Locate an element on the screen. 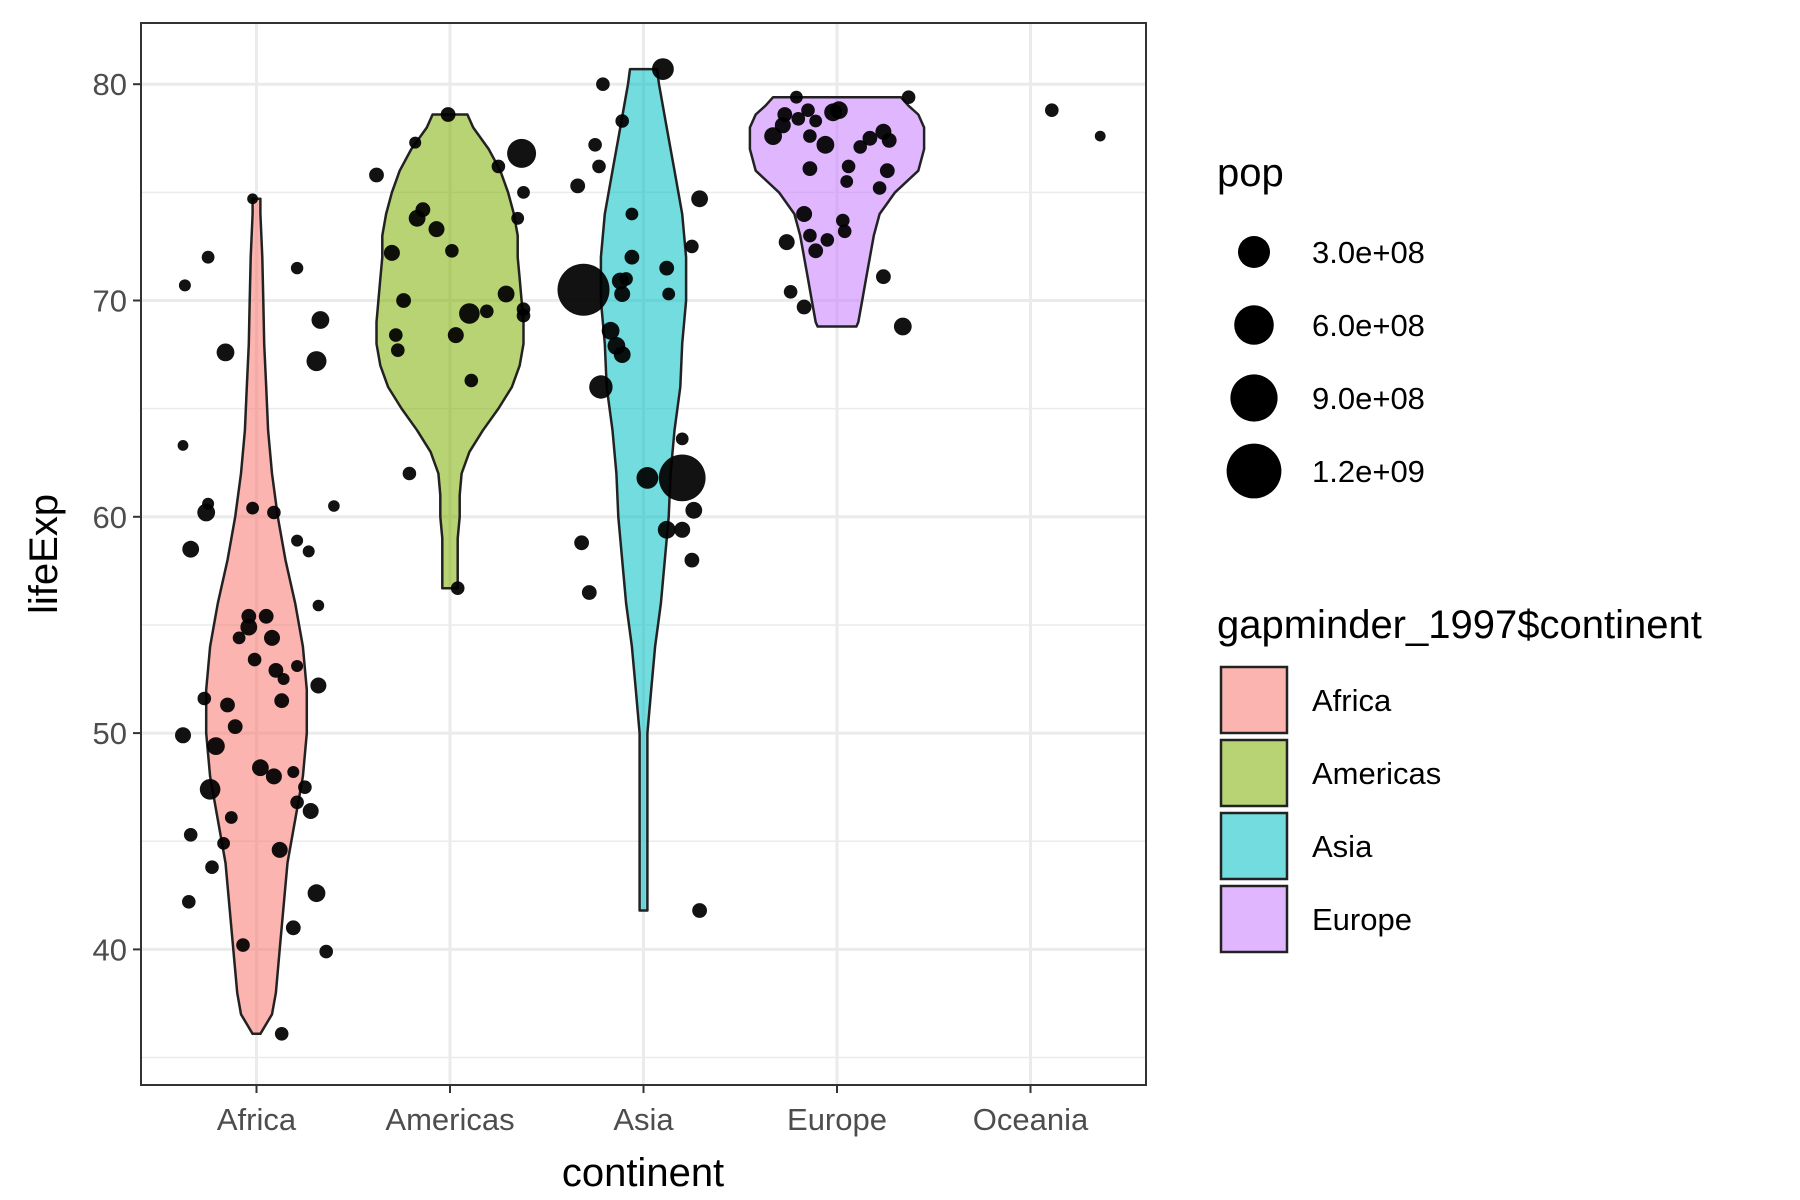  fill-legend-label: Africa is located at coordinates (1352, 700).